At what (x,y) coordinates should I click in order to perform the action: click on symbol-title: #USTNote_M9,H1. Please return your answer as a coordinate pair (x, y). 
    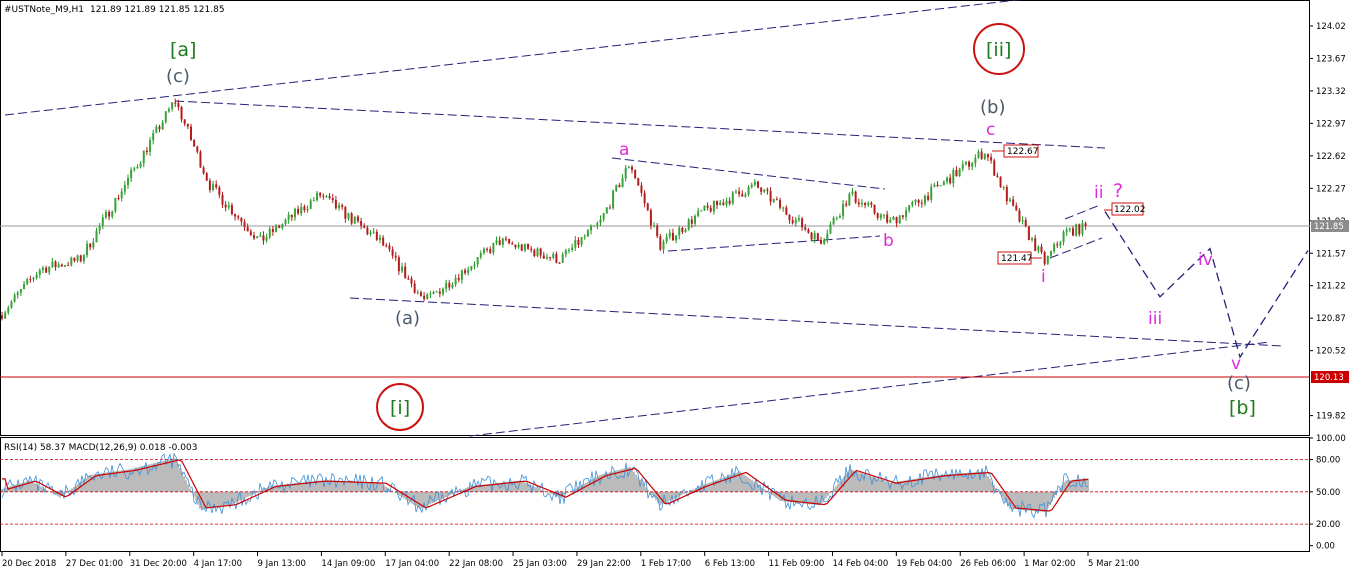
    Looking at the image, I should click on (44, 10).